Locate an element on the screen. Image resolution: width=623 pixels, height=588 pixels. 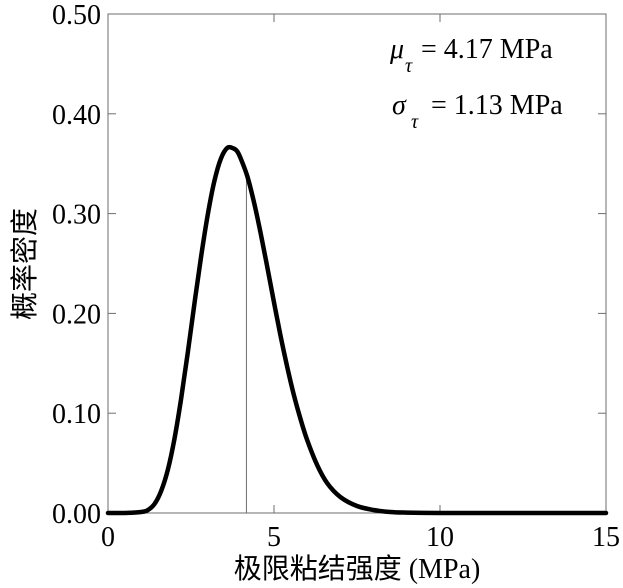
mu-symbol: μ is located at coordinates (396, 49).